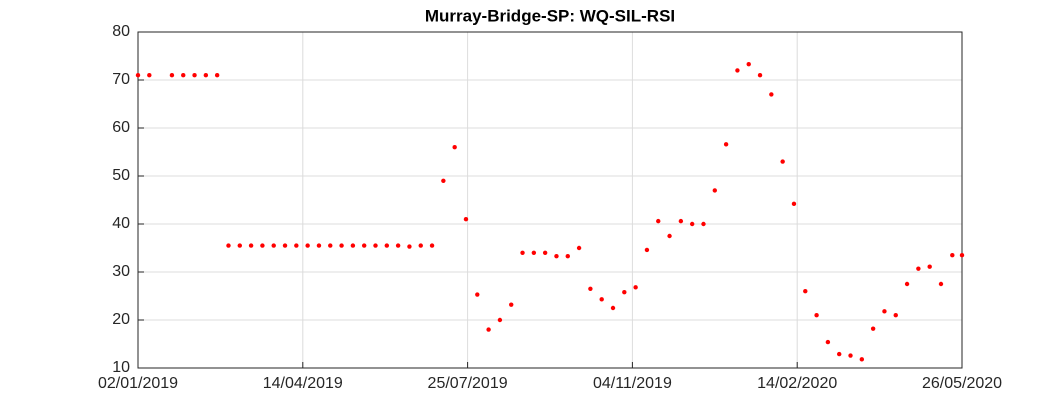 Image resolution: width=1063 pixels, height=413 pixels. Describe the element at coordinates (121, 223) in the screenshot. I see `y-tick-label: 40` at that location.